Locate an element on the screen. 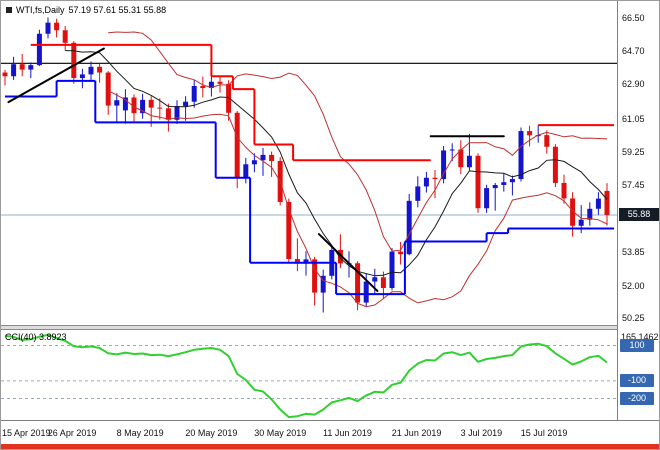  date-label: 20 May 2019 is located at coordinates (211, 433).